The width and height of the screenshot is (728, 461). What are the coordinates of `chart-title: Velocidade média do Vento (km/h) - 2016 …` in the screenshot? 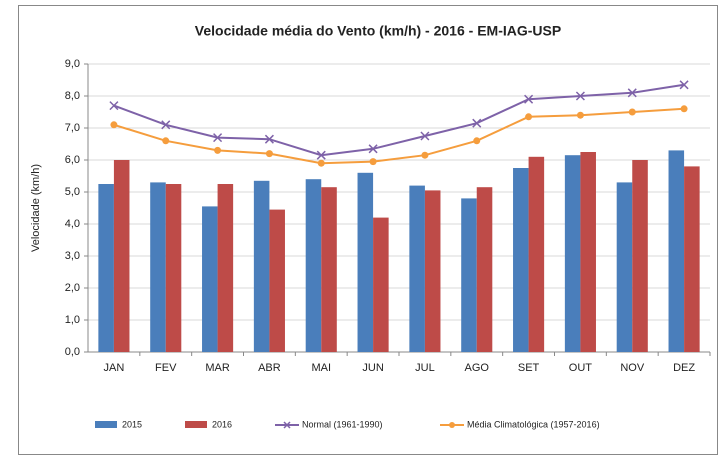 It's located at (378, 31).